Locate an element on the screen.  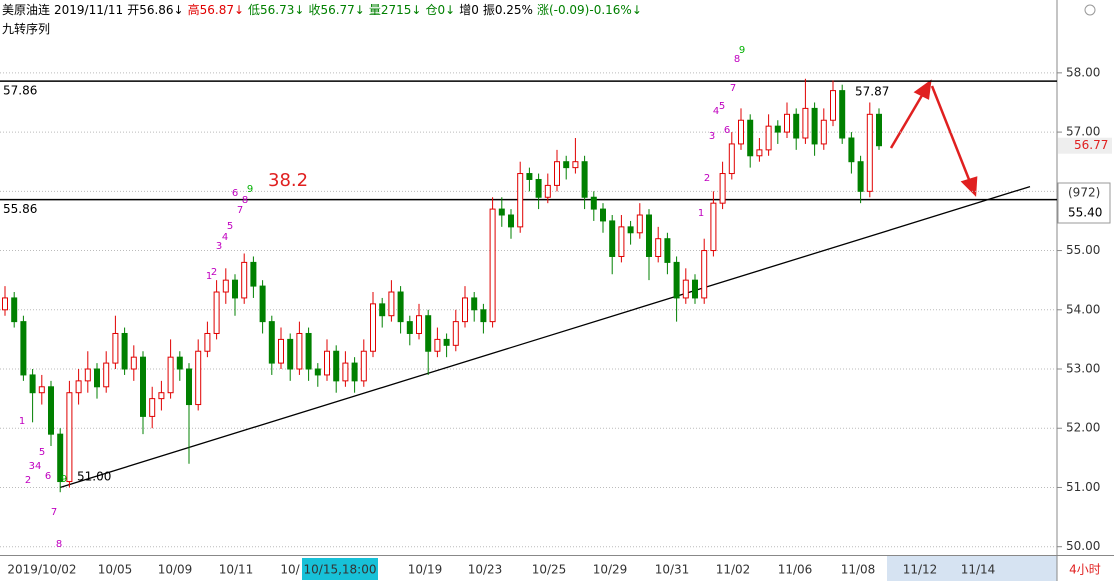
quote-field: 量2715↓ is located at coordinates (395, 10).